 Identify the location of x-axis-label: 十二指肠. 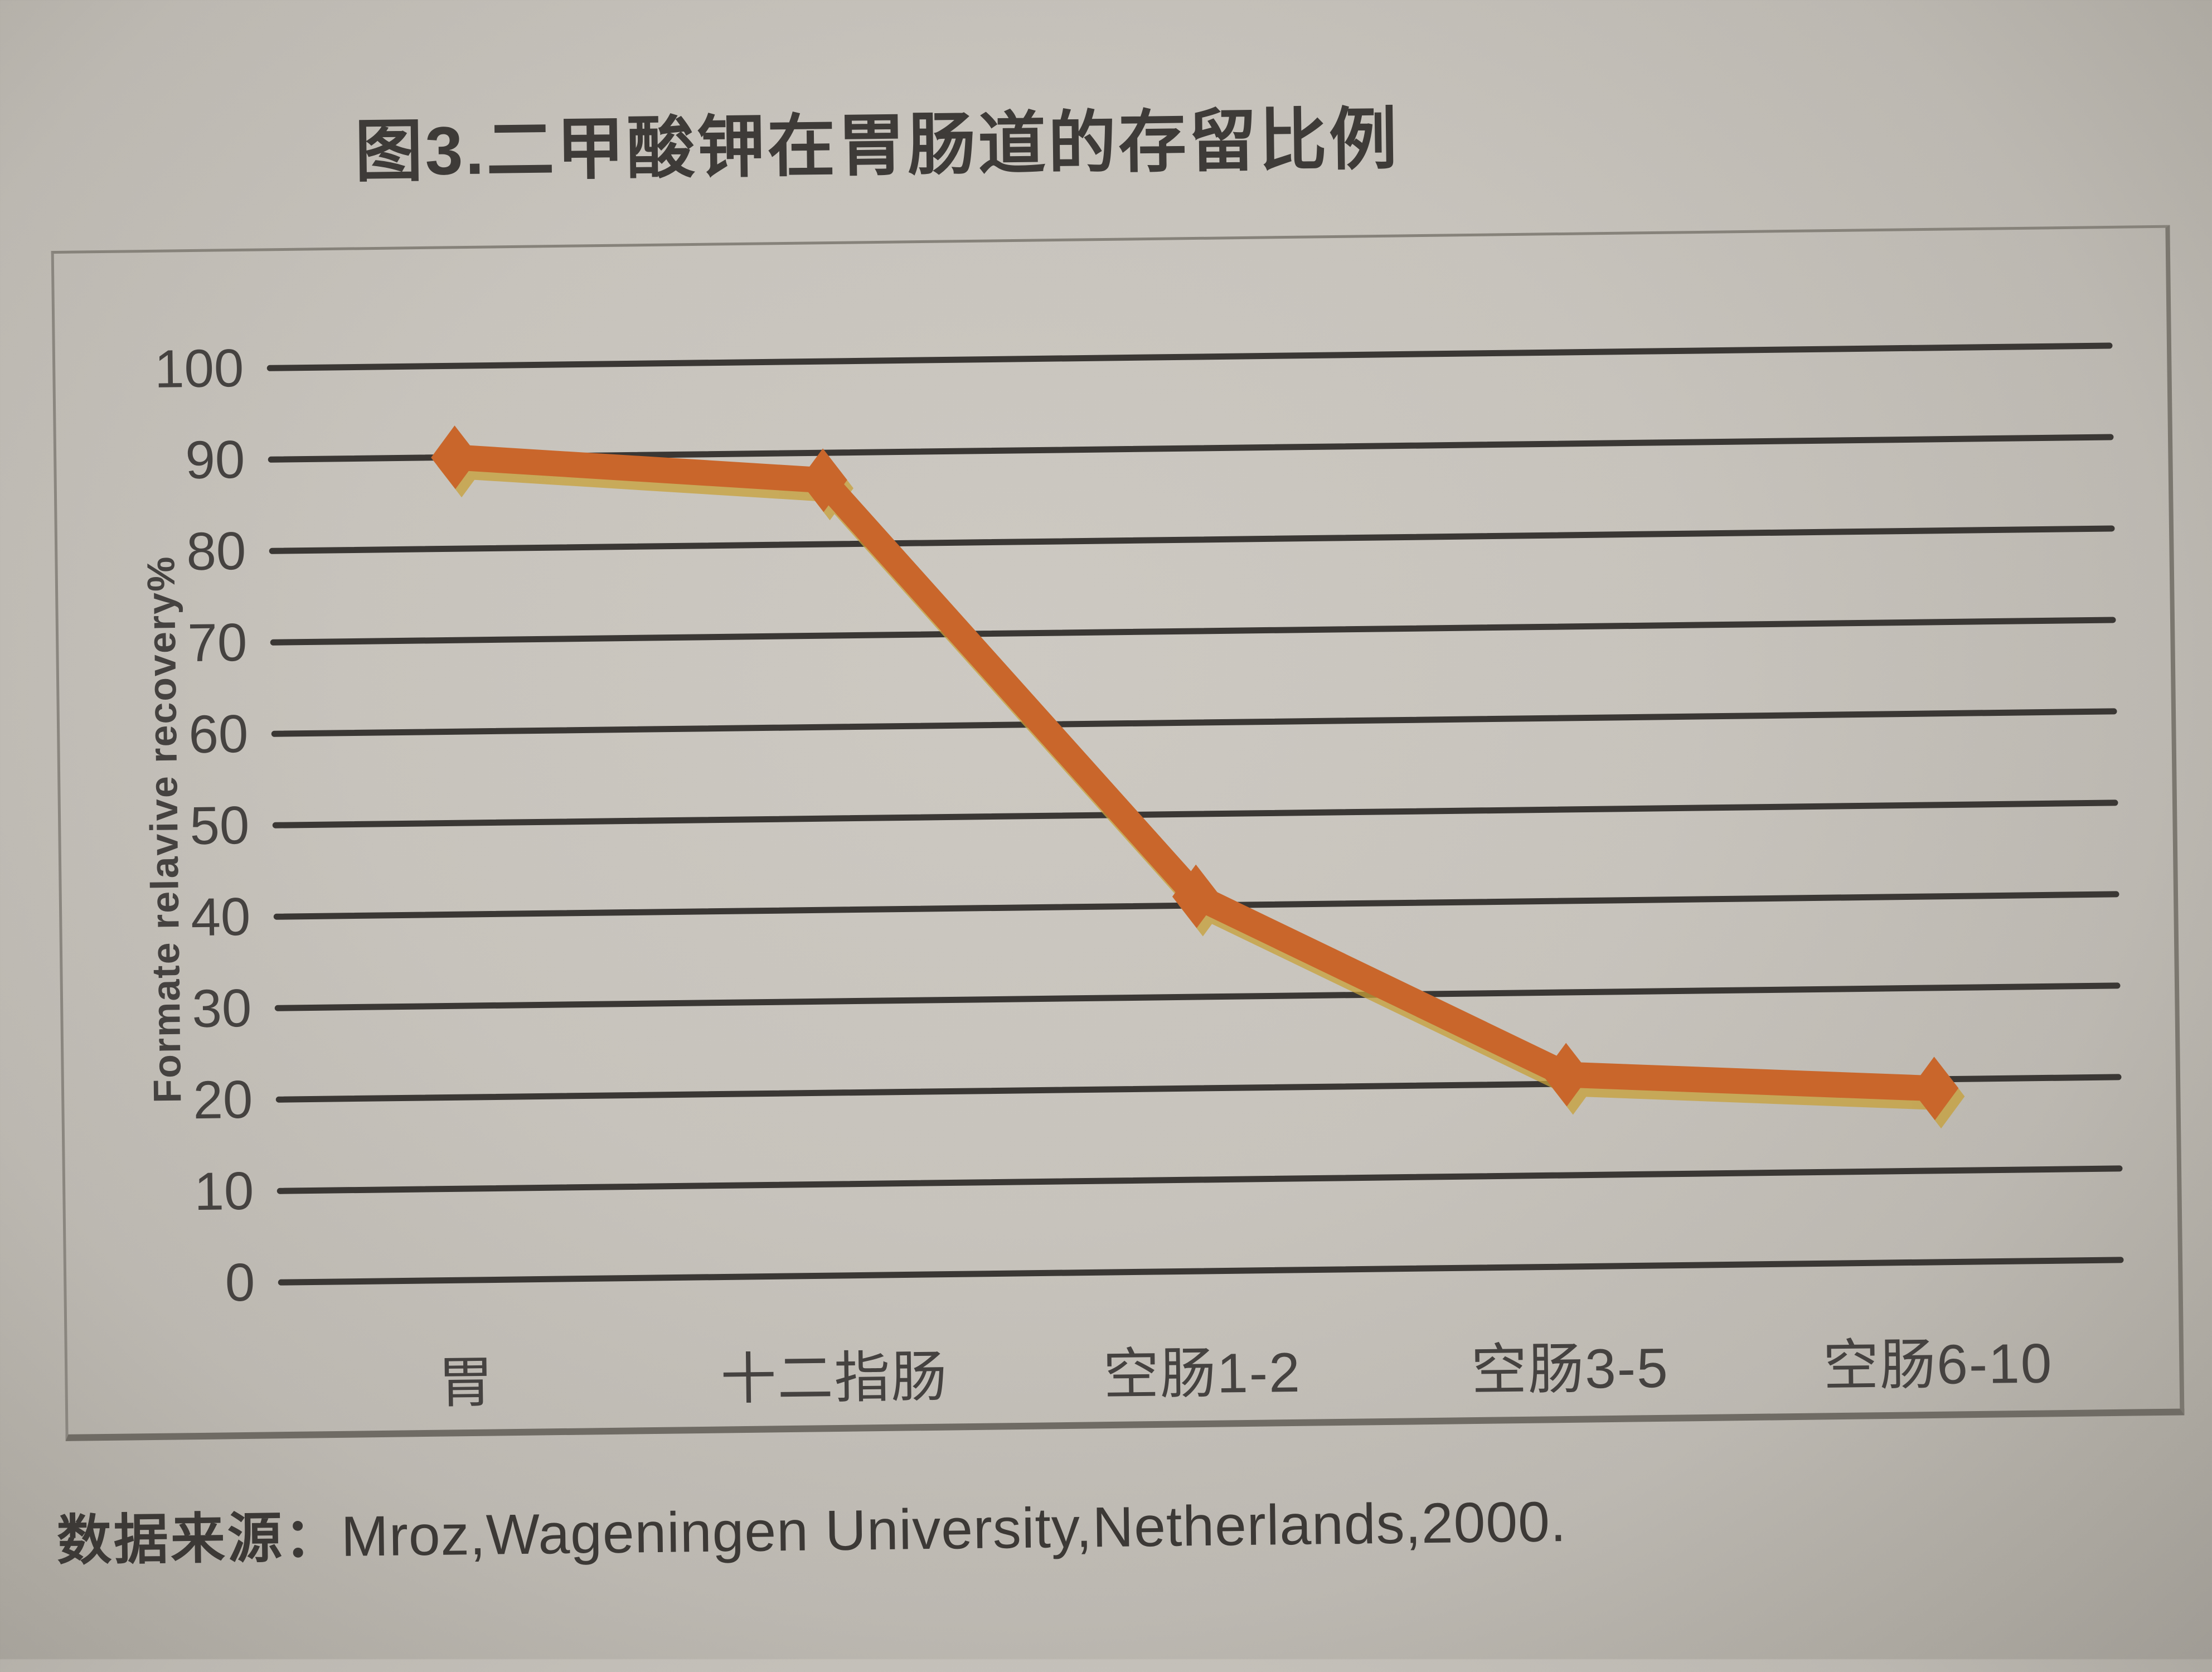
(835, 1378).